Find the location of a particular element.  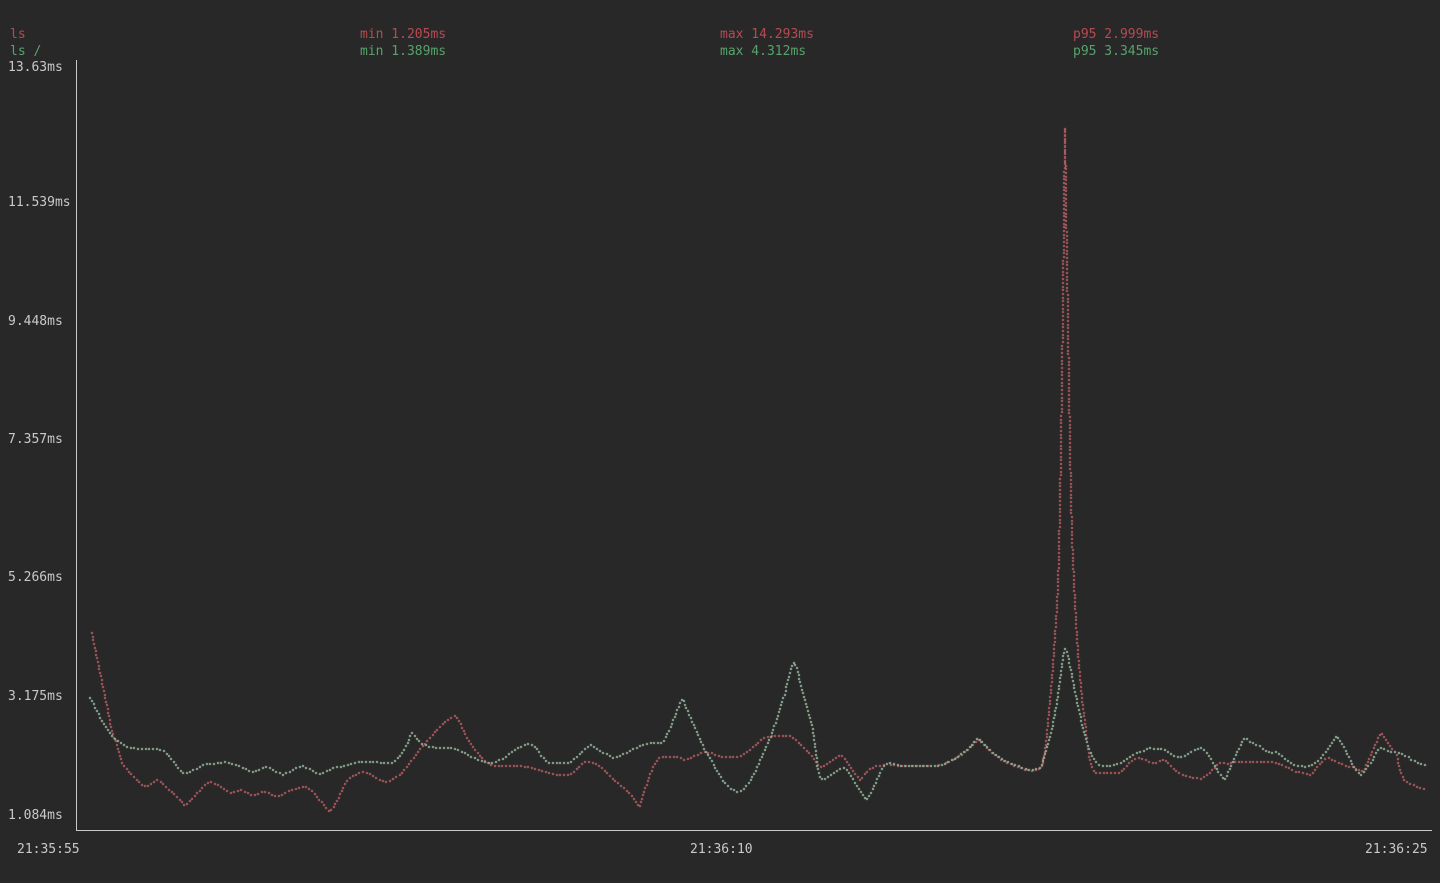

legend-label-ls-slash: ls / is located at coordinates (26, 51).